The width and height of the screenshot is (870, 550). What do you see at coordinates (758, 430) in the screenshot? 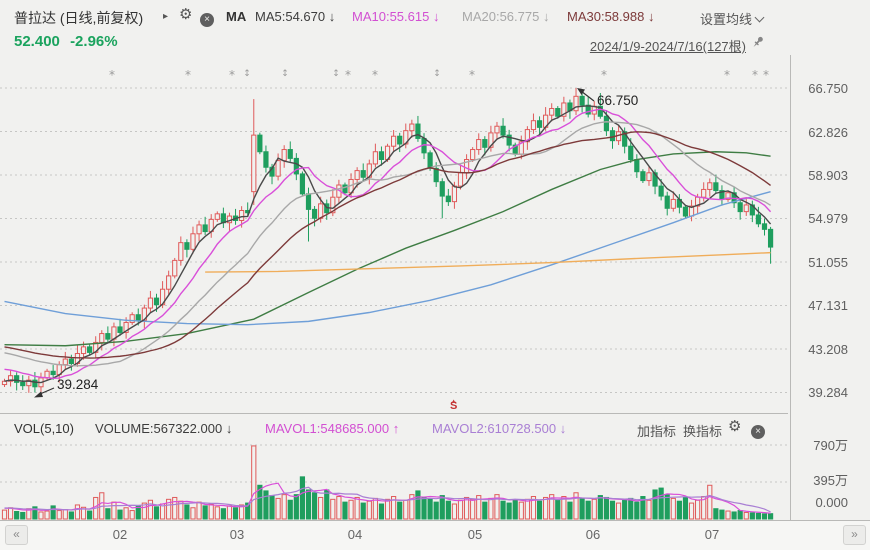
I see `volume-close-icon: ×` at bounding box center [758, 430].